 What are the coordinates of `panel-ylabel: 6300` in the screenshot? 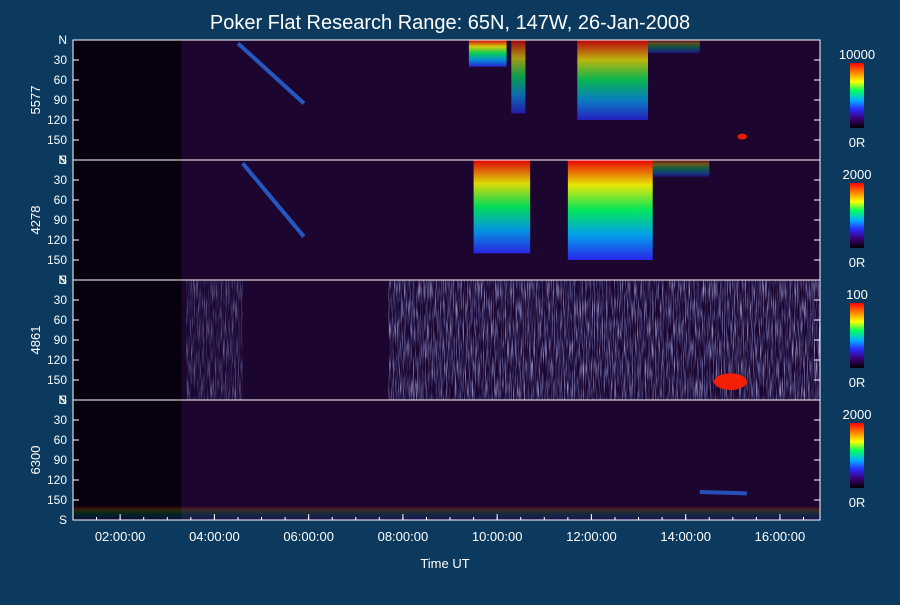 It's located at (35, 460).